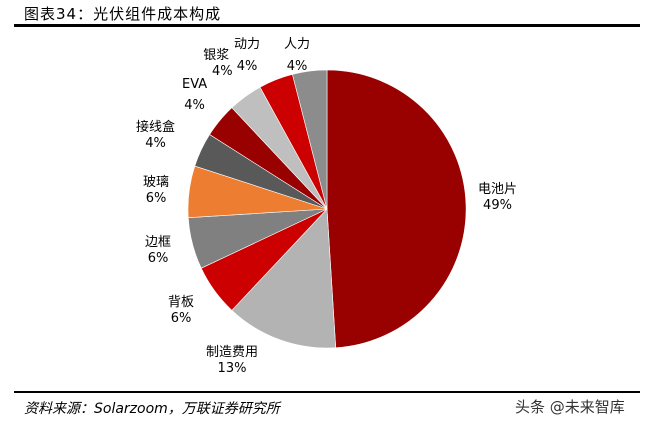  I want to click on chart-title: 图表34：光伏组件成本构成, so click(123, 14).